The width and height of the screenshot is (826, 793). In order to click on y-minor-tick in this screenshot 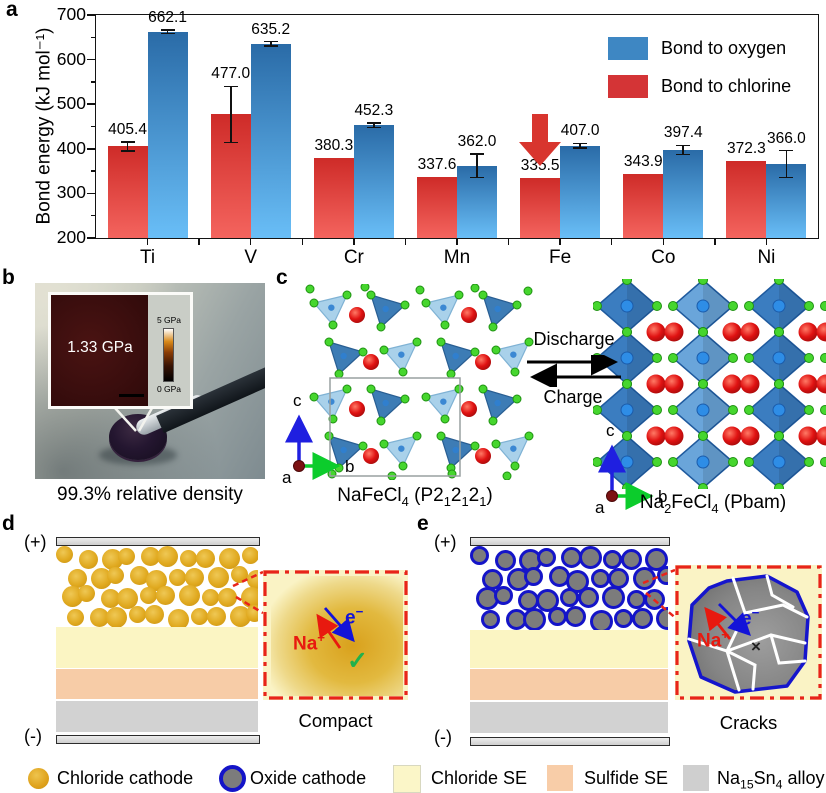, I will do `click(93, 82)`.